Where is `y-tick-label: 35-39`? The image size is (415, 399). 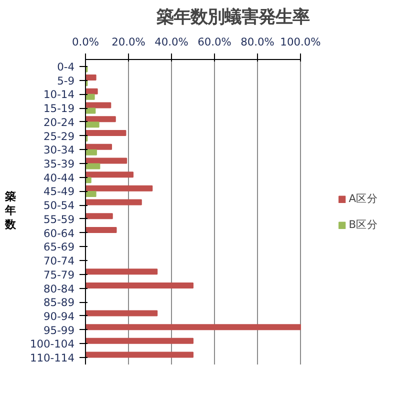
y-tick-label: 35-39 is located at coordinates (59, 163).